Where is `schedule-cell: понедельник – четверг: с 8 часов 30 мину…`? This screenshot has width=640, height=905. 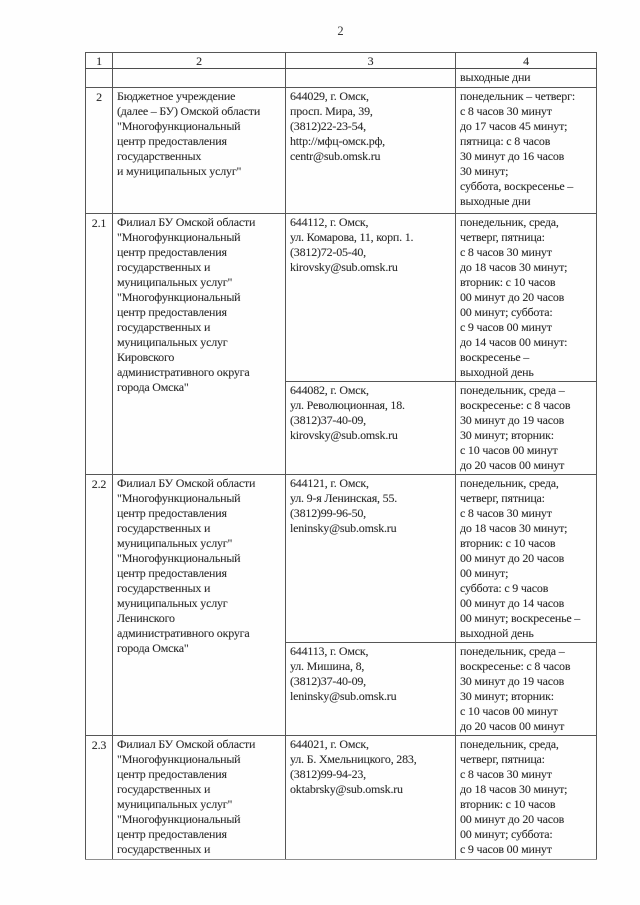 schedule-cell: понедельник – четверг: с 8 часов 30 мину… is located at coordinates (526, 150).